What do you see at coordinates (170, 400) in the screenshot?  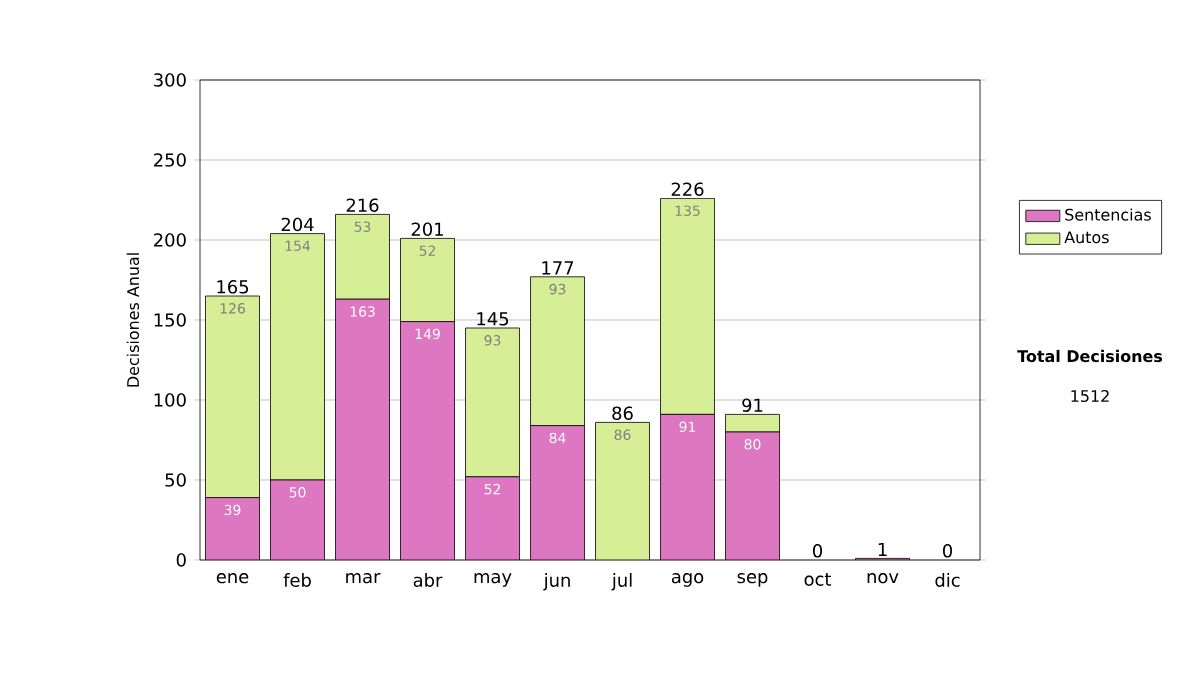 I see `y-tick-label: 100` at bounding box center [170, 400].